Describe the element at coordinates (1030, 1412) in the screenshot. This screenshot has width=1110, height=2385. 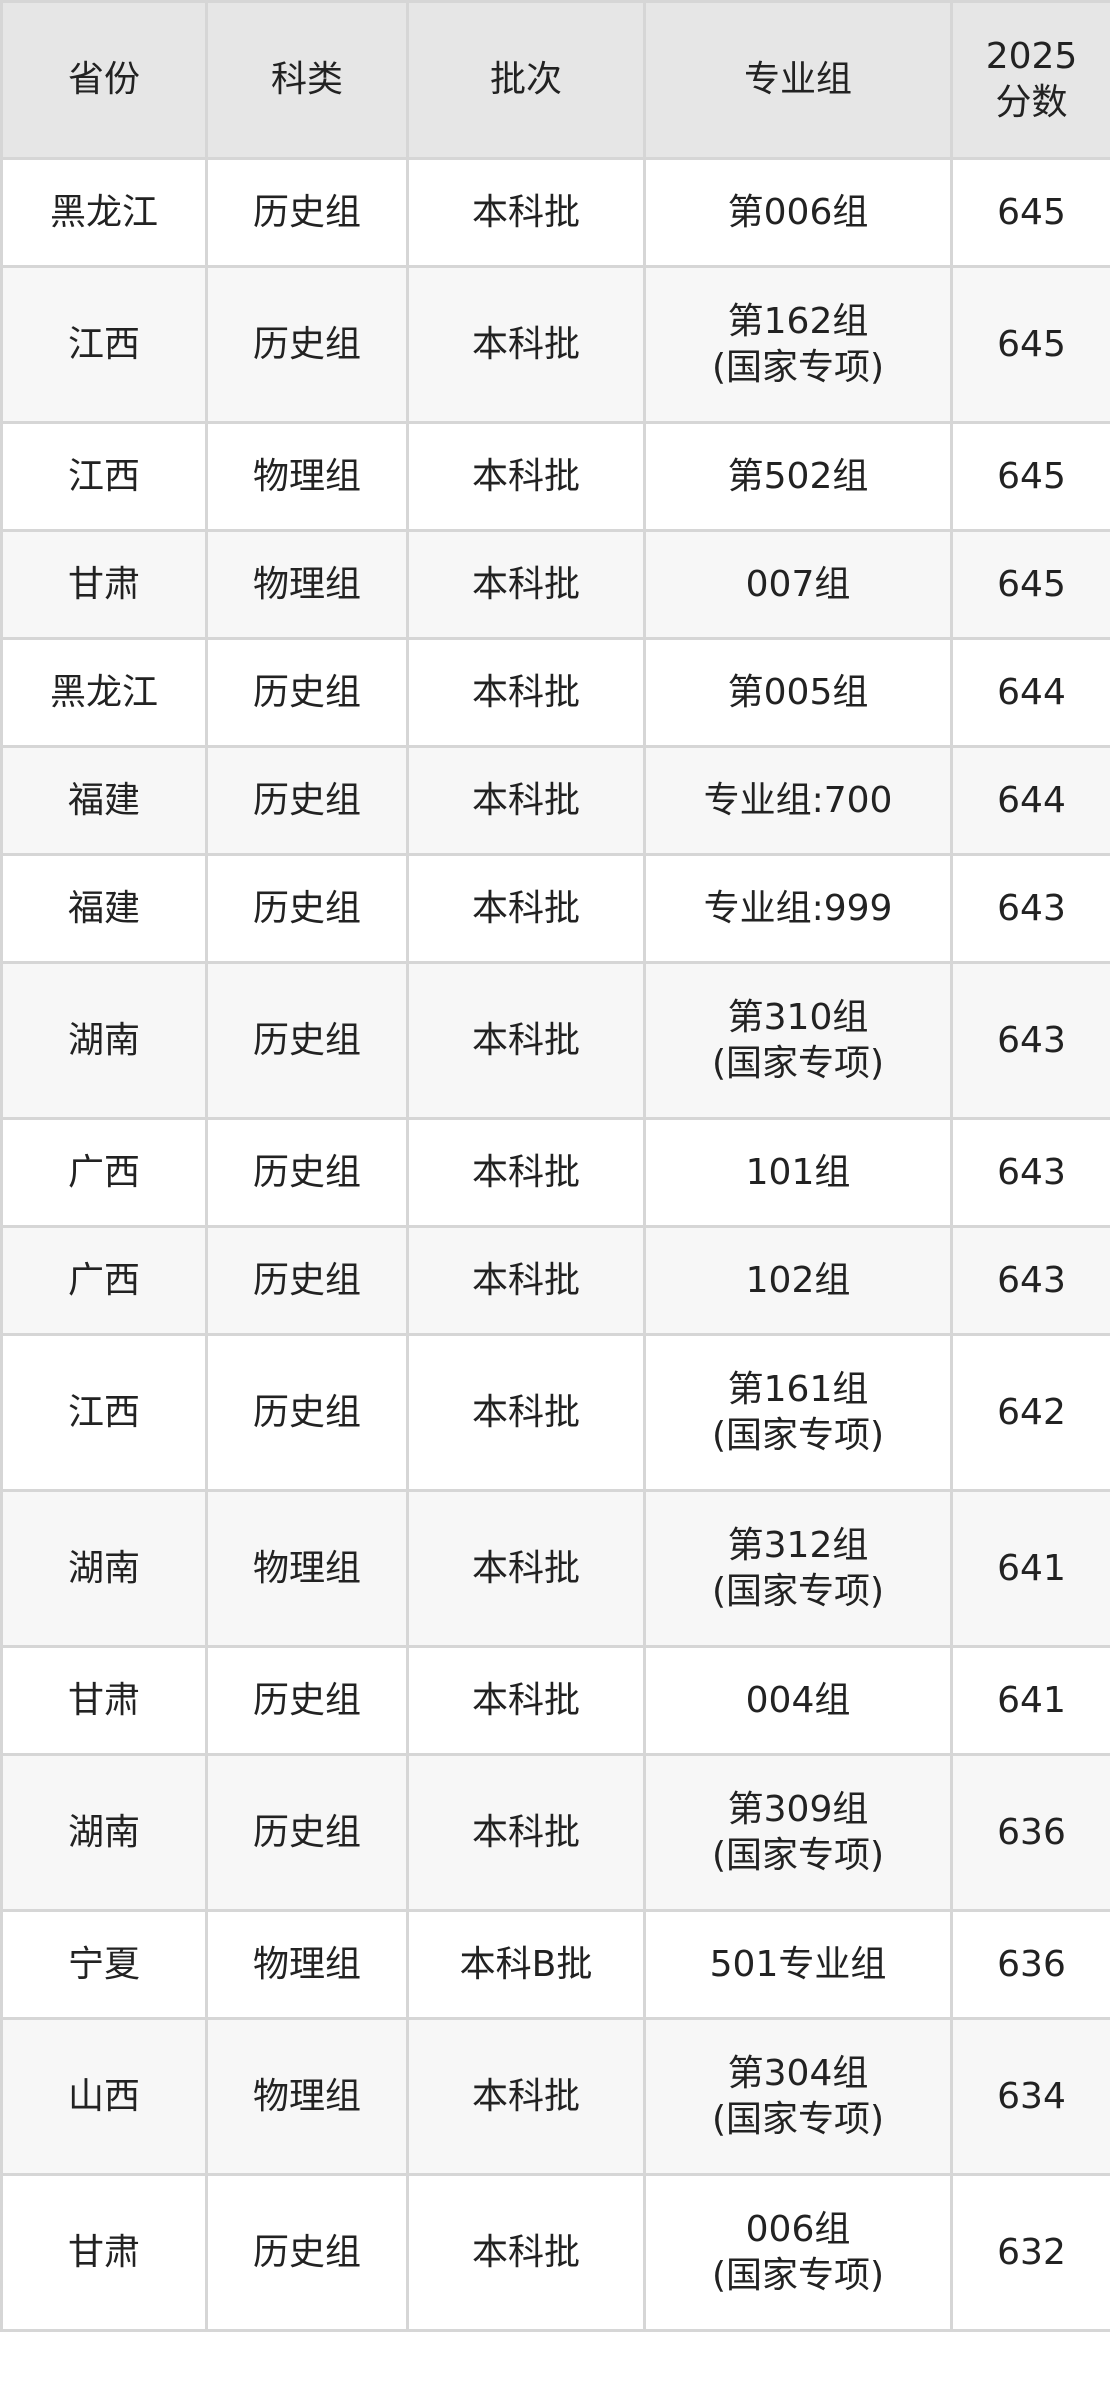
I see `score-cell: 642` at that location.